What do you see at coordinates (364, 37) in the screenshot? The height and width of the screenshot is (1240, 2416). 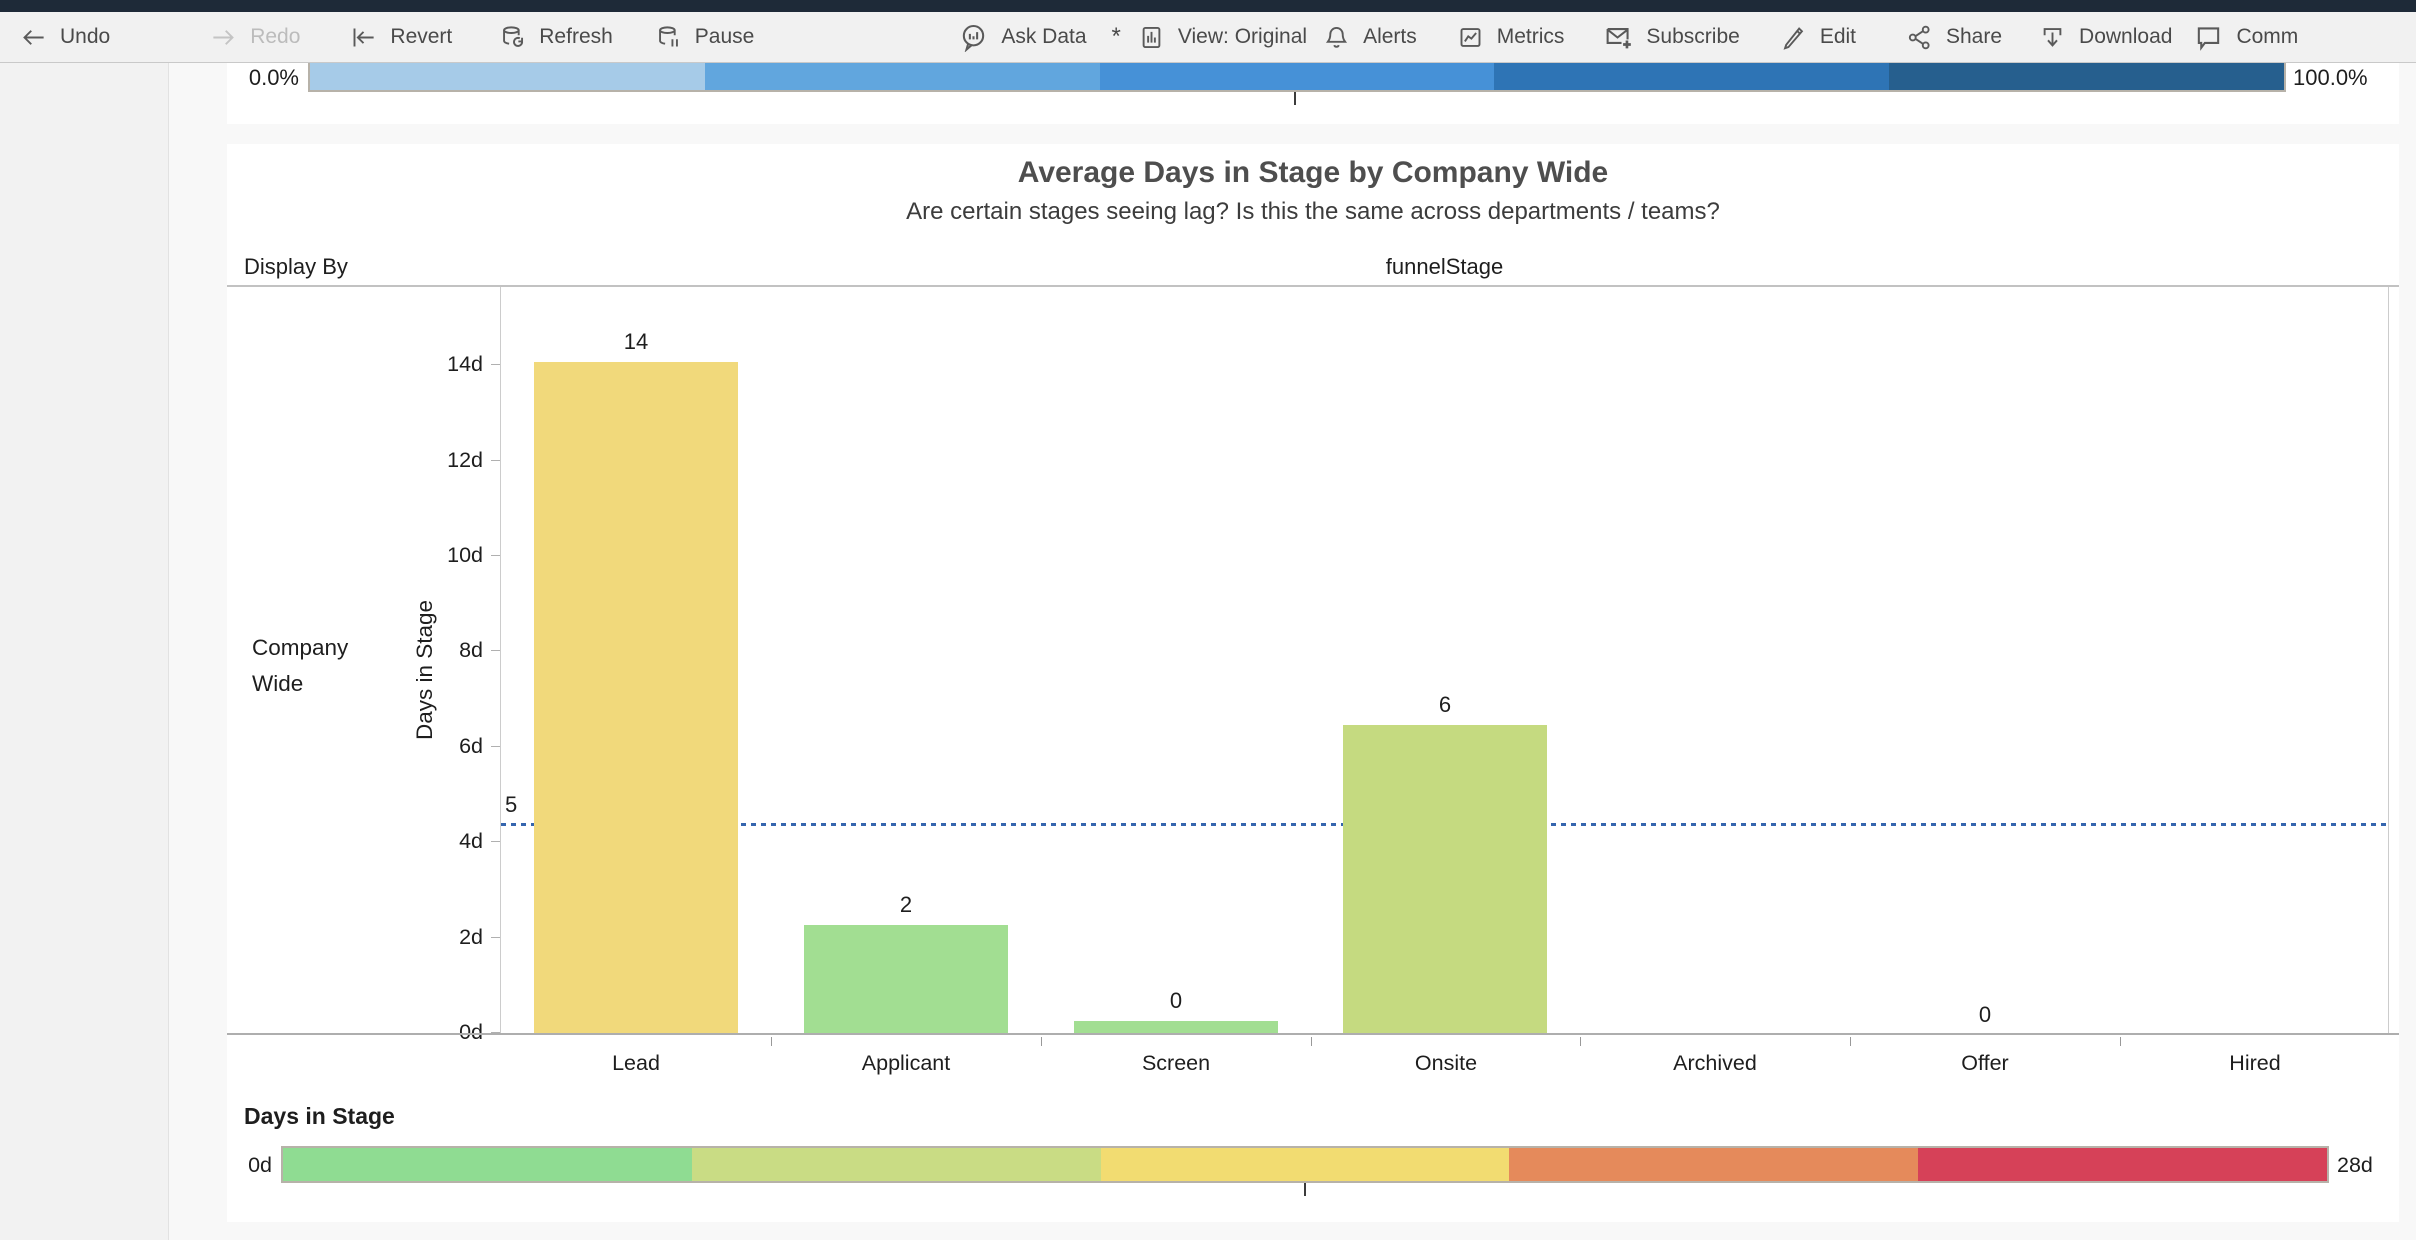 I see `revert-icon` at bounding box center [364, 37].